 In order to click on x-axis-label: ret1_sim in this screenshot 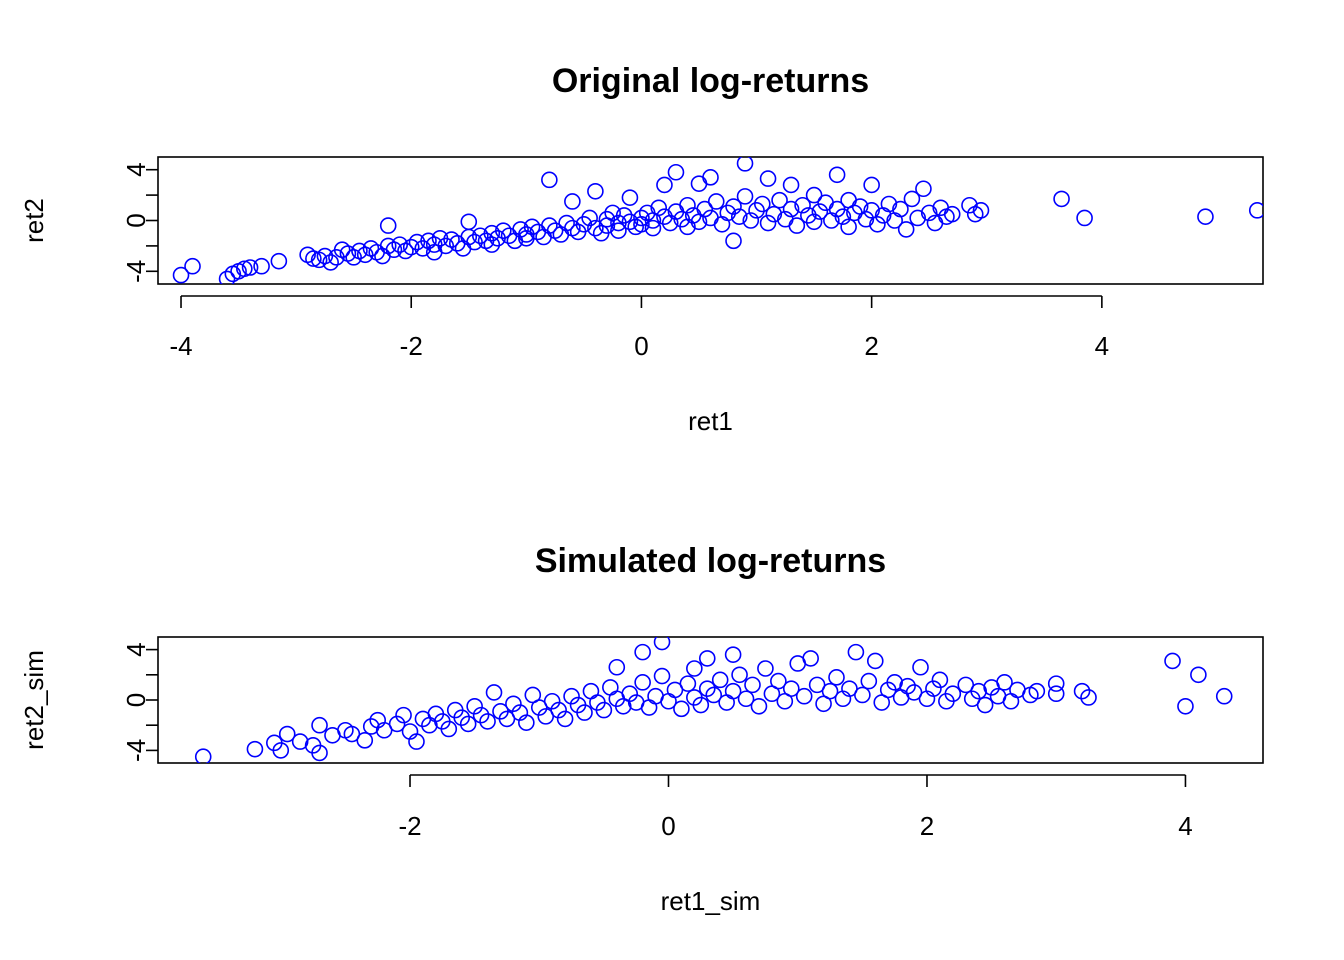, I will do `click(711, 901)`.